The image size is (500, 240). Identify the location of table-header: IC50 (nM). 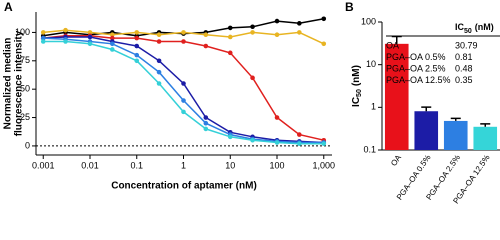
(474, 28).